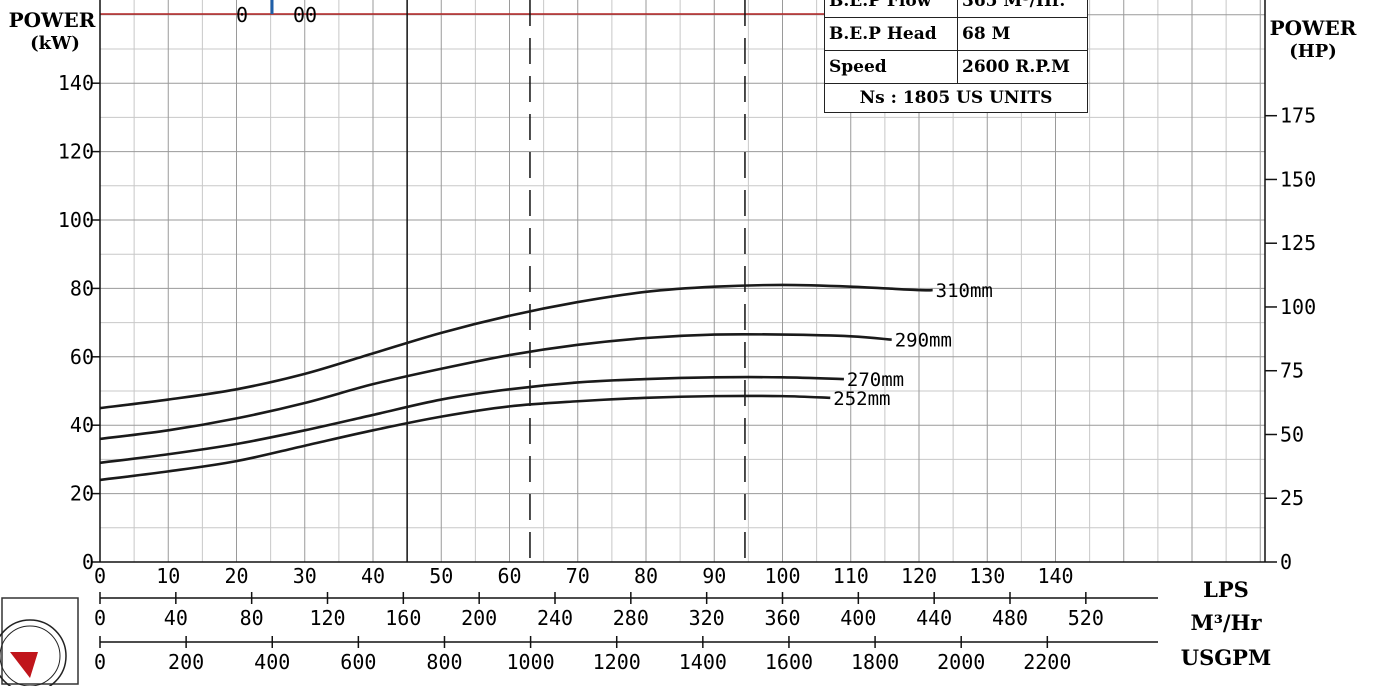 This screenshot has width=1374, height=686. I want to click on x-tick-label: 1200, so click(617, 661).